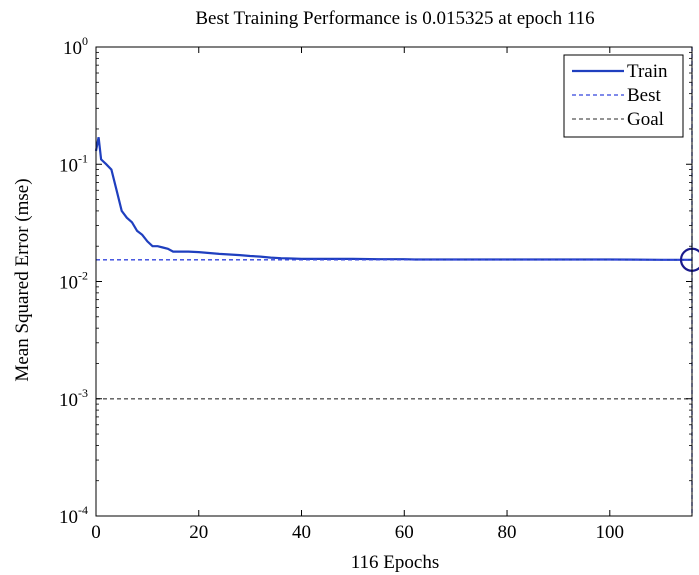 The height and width of the screenshot is (575, 699). I want to click on legend-label-goal: Goal, so click(645, 119).